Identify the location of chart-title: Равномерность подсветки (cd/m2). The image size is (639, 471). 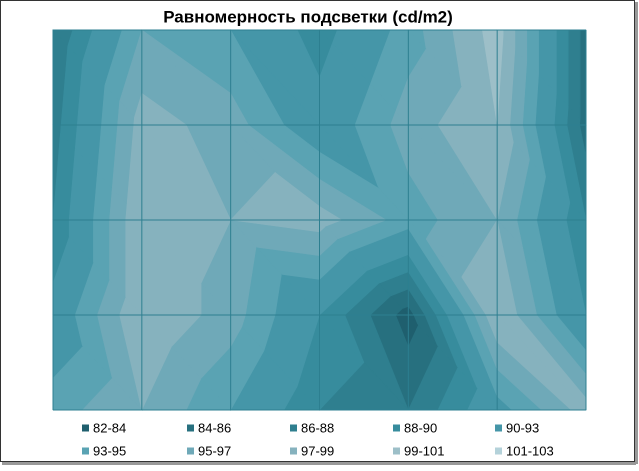
(308, 16).